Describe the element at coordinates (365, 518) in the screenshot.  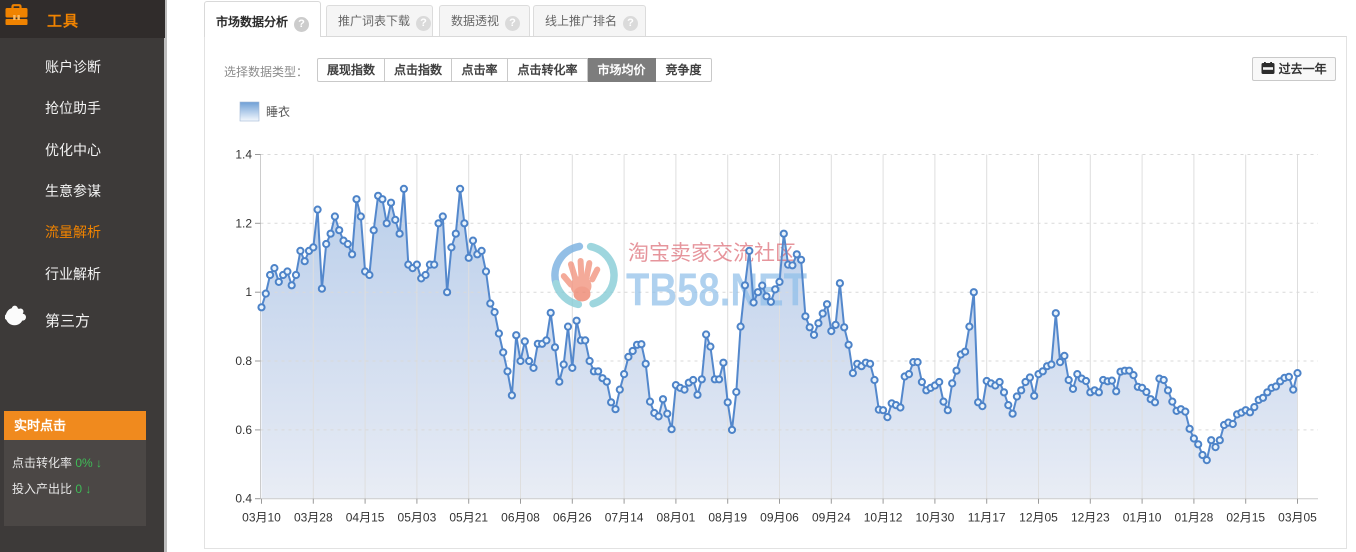
I see `svg-text: 04月15` at that location.